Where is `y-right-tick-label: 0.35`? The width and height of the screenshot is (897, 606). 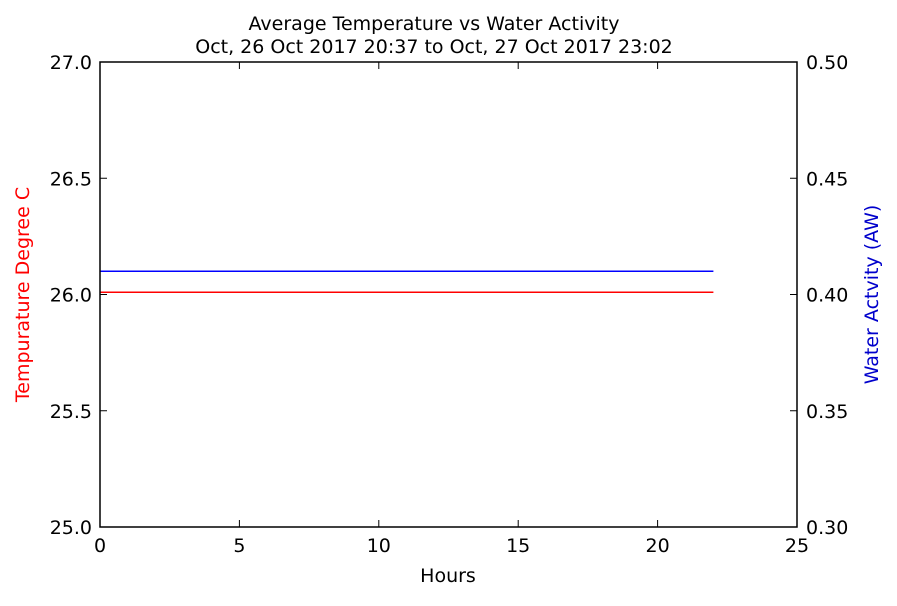 y-right-tick-label: 0.35 is located at coordinates (827, 412).